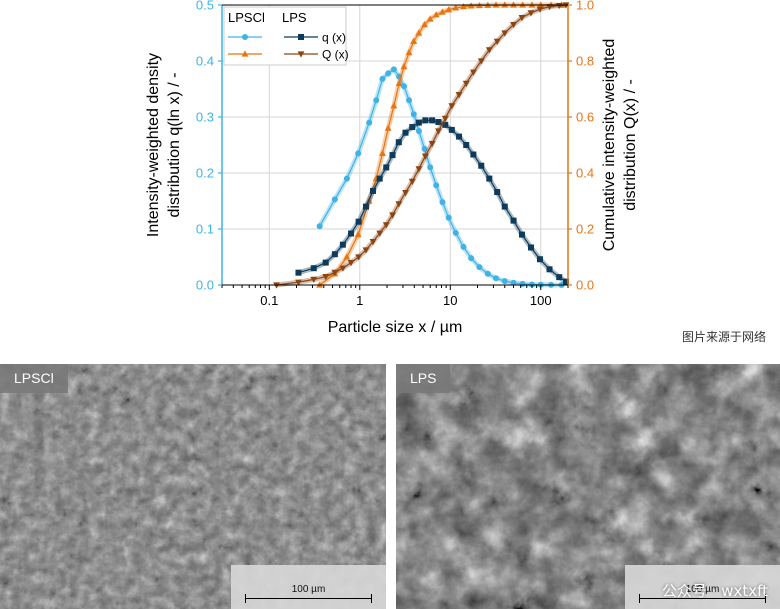 The width and height of the screenshot is (780, 609). I want to click on sem-label-lpscl: LPSCl, so click(34, 378).